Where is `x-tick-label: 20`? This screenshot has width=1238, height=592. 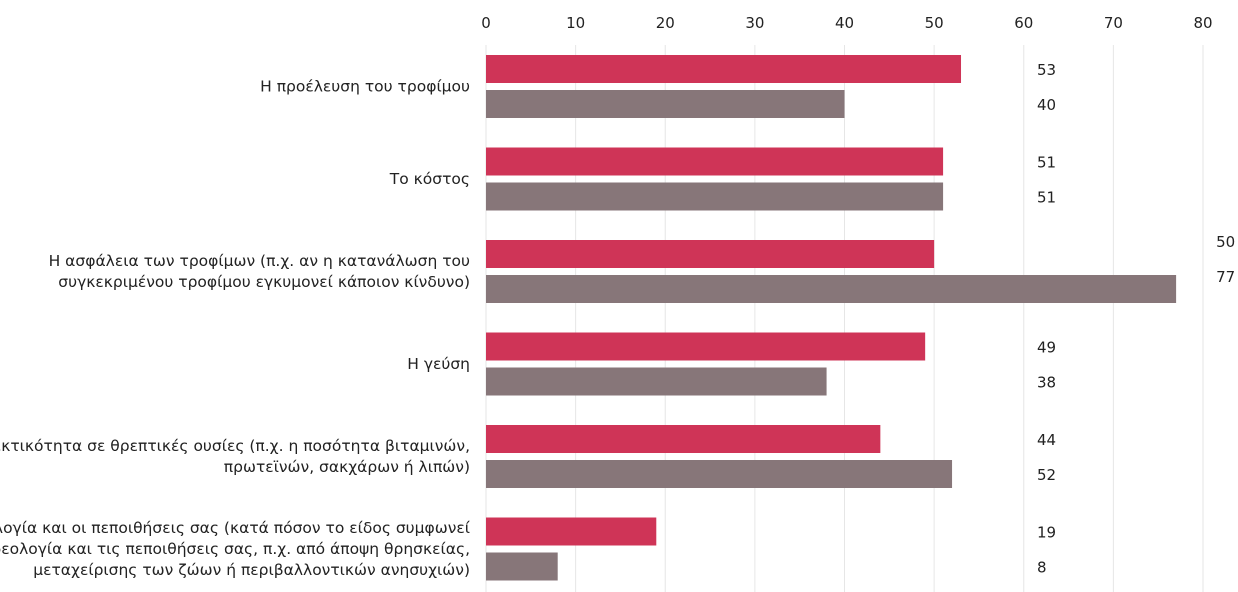 x-tick-label: 20 is located at coordinates (665, 23).